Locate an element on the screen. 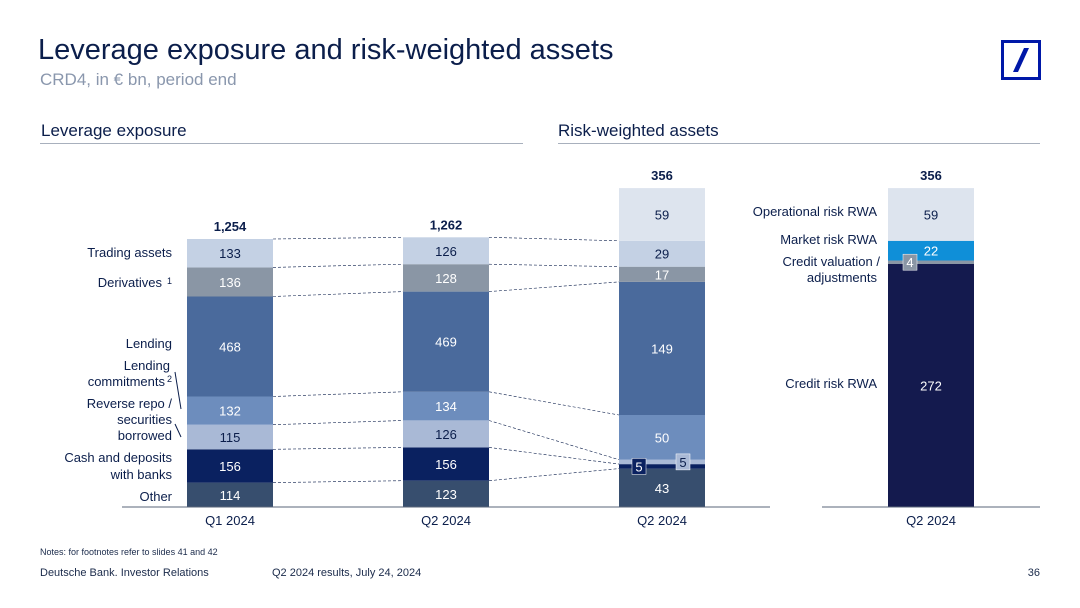 The height and width of the screenshot is (608, 1080). bar-segment-credit-valuation-adjustments is located at coordinates (931, 262).